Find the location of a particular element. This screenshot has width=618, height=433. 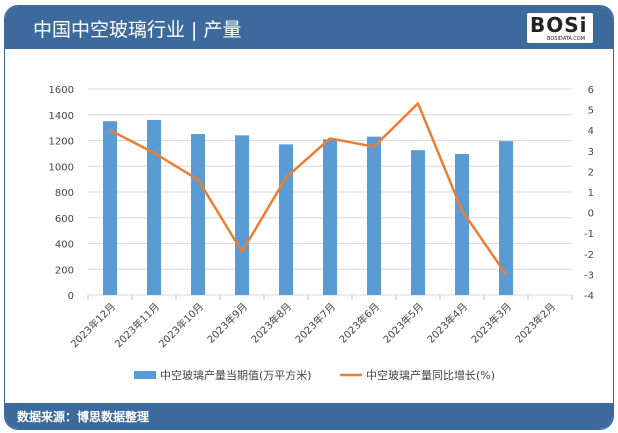

y-left-tick-label: 1000 is located at coordinates (61, 167).